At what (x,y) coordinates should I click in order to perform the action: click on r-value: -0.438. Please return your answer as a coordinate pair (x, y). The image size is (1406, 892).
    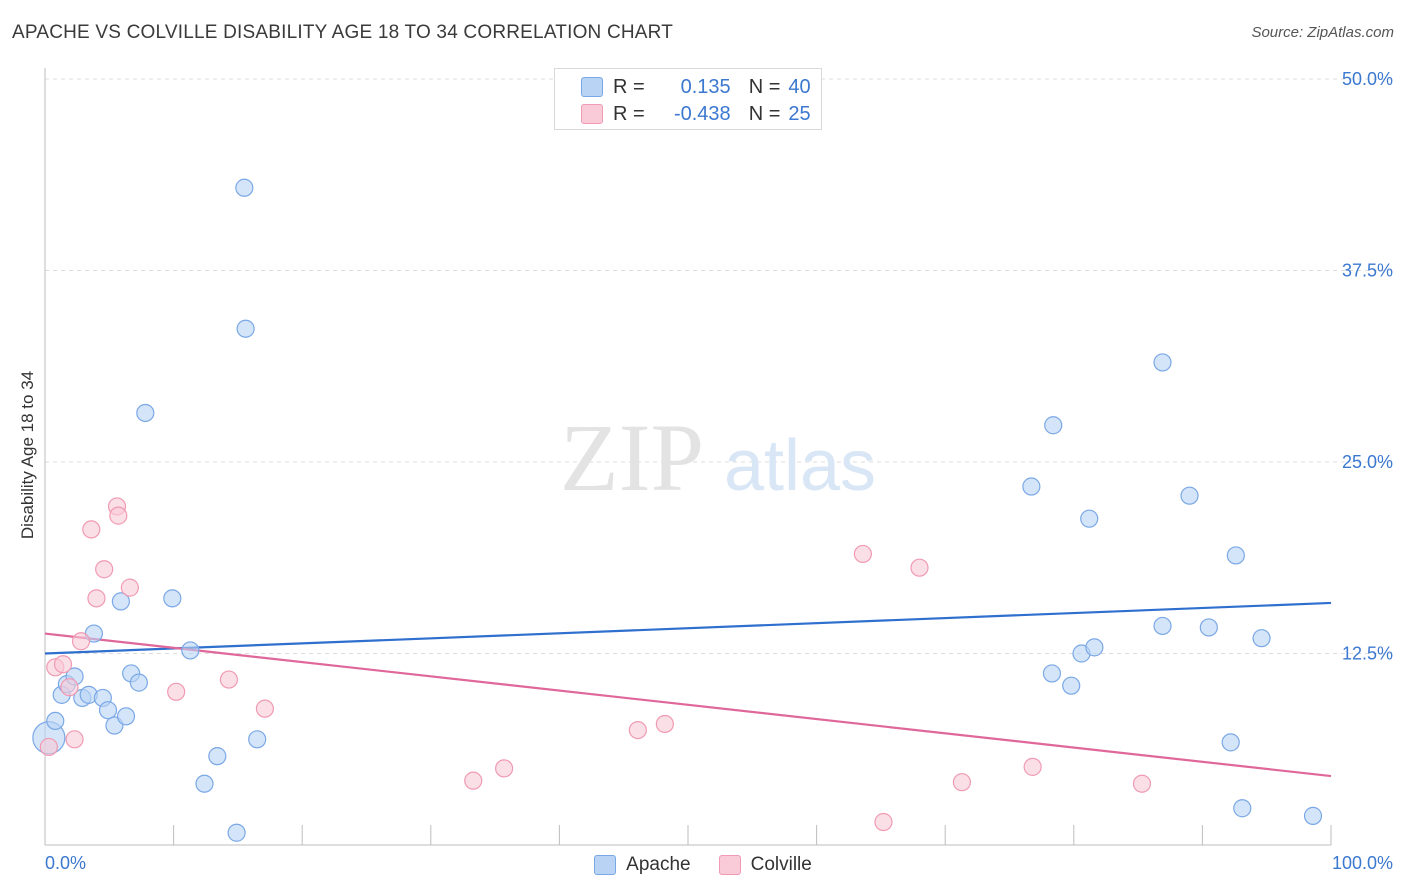
    Looking at the image, I should click on (702, 113).